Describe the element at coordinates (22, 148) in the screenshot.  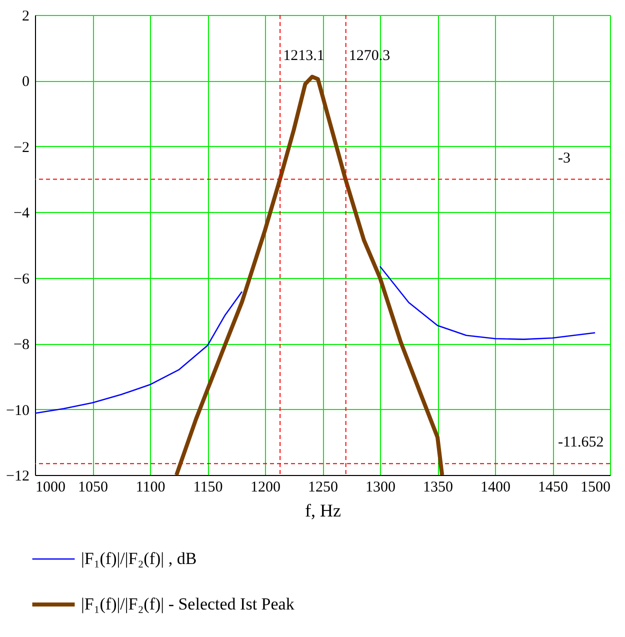
I see `y-tick-label: −2` at that location.